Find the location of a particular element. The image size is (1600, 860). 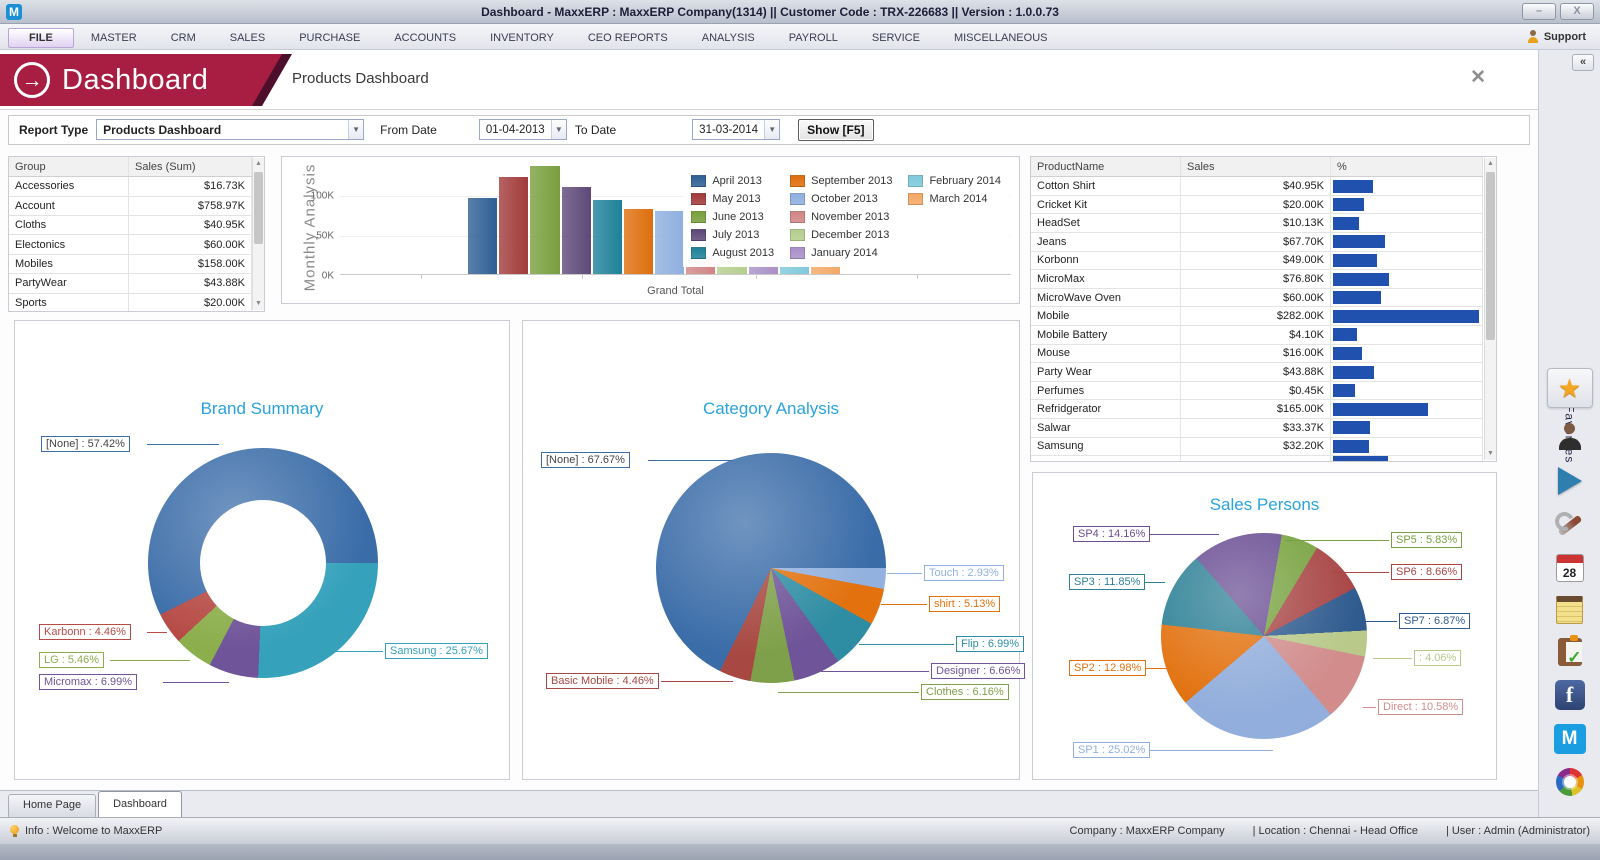

product-table-scrollbar: ▲ ▼ is located at coordinates (1490, 309).